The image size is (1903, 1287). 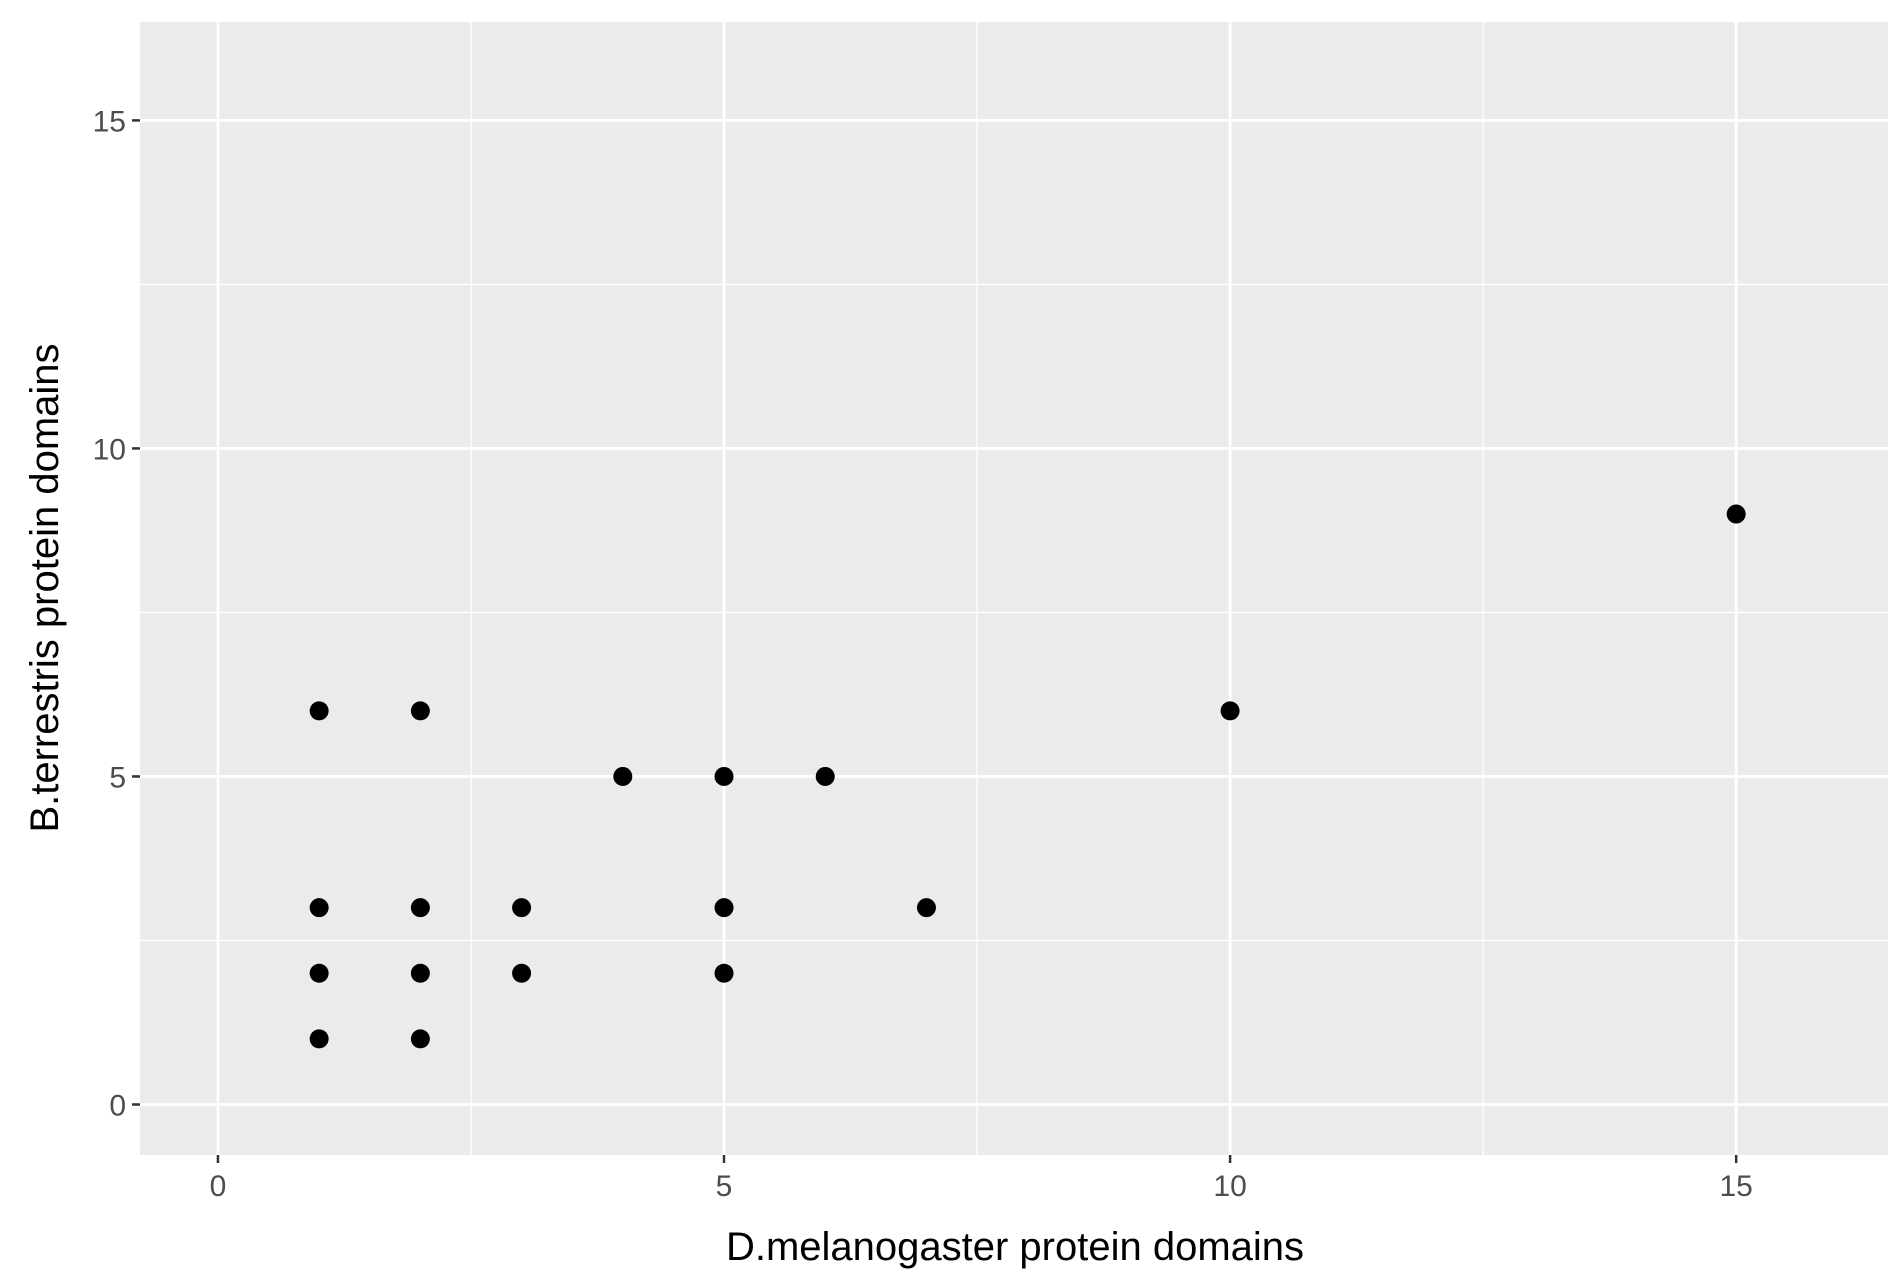 I want to click on x-tick-label: 10, so click(x=1229, y=1186).